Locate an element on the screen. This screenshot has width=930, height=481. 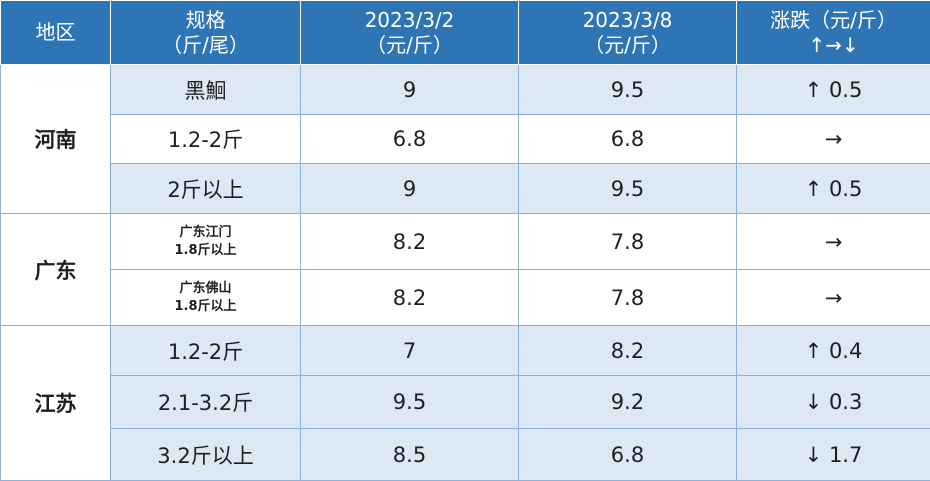
spec-cell: 2斤以上 is located at coordinates (205, 188).